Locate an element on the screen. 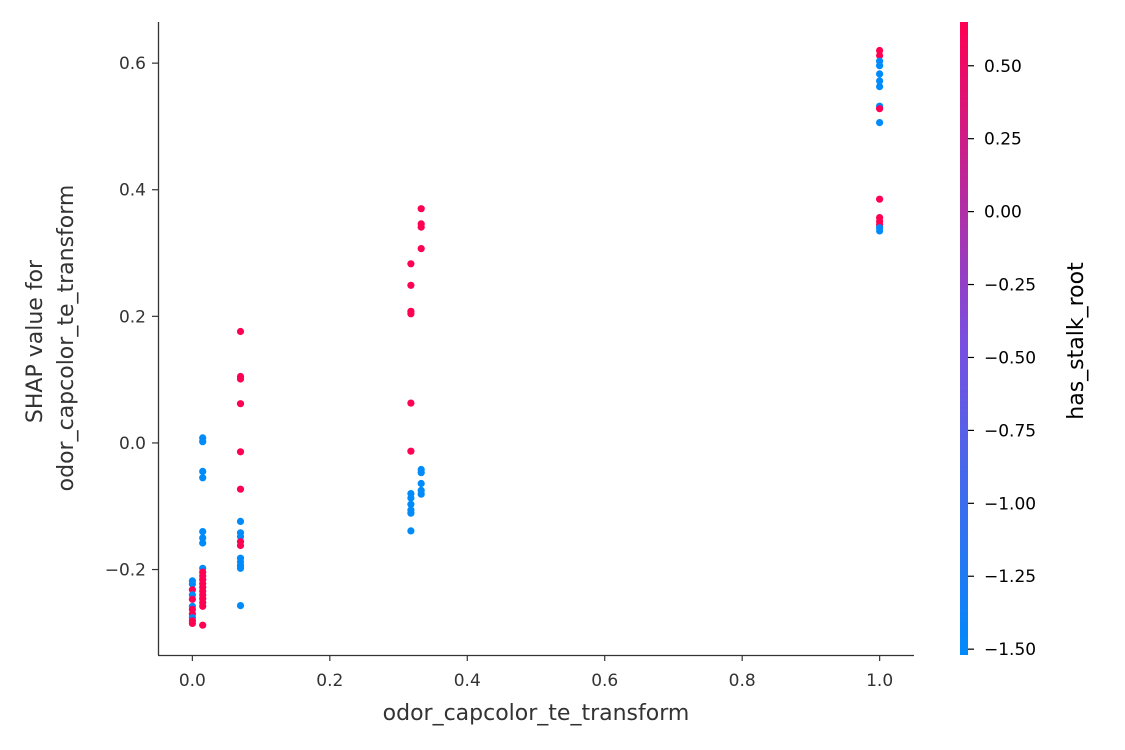 The height and width of the screenshot is (750, 1125). y-tick-label: 0.6 is located at coordinates (132, 64).